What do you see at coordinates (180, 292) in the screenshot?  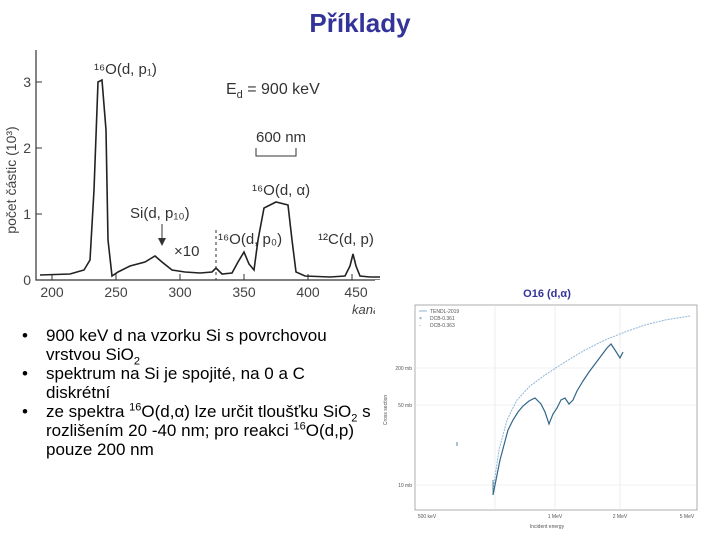 I see `x-tick: 300` at bounding box center [180, 292].